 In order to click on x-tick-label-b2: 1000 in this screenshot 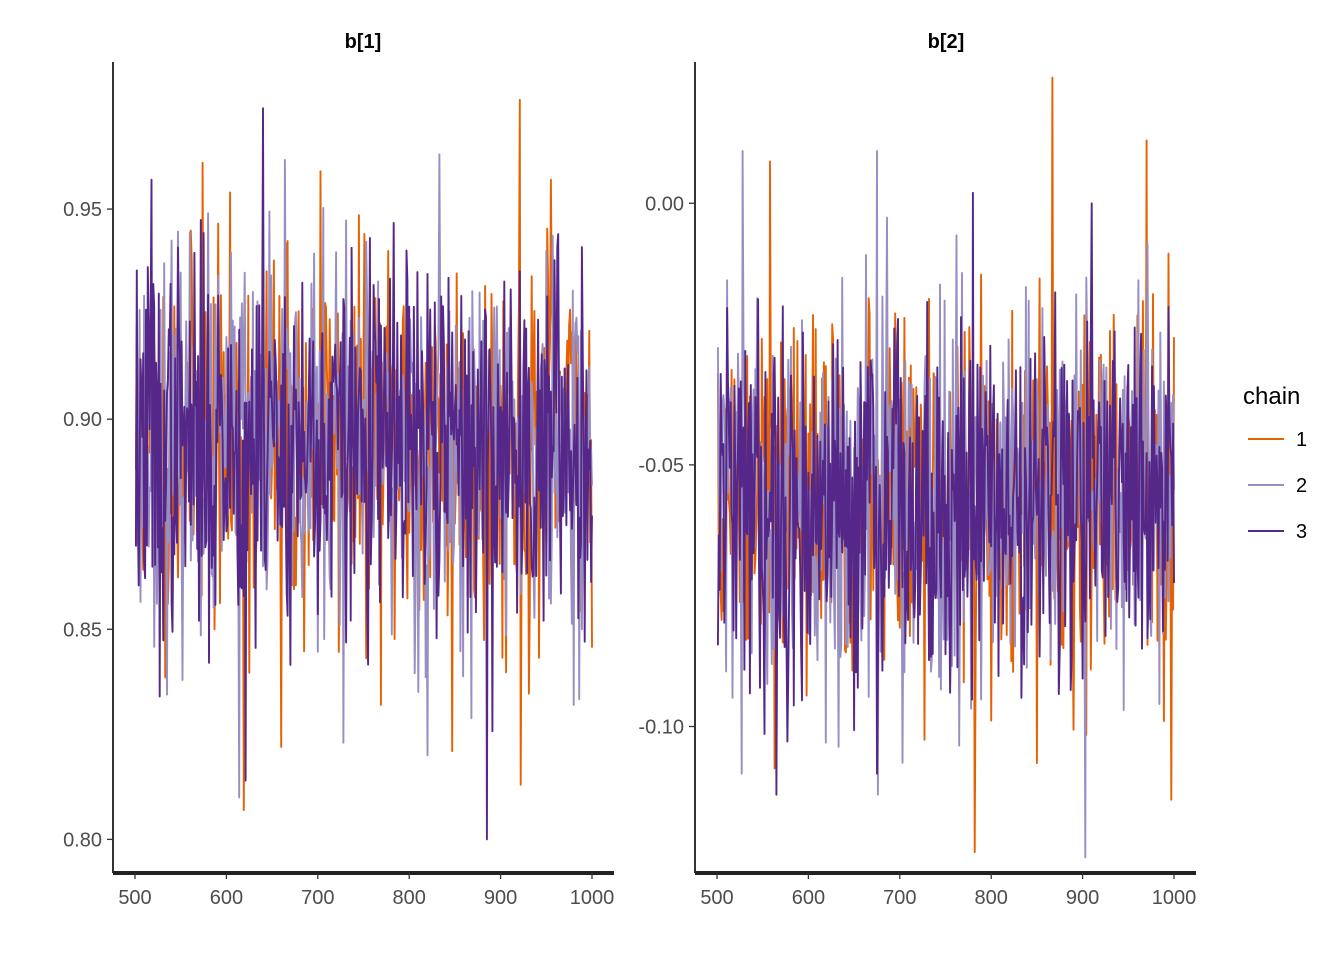, I will do `click(1174, 898)`.